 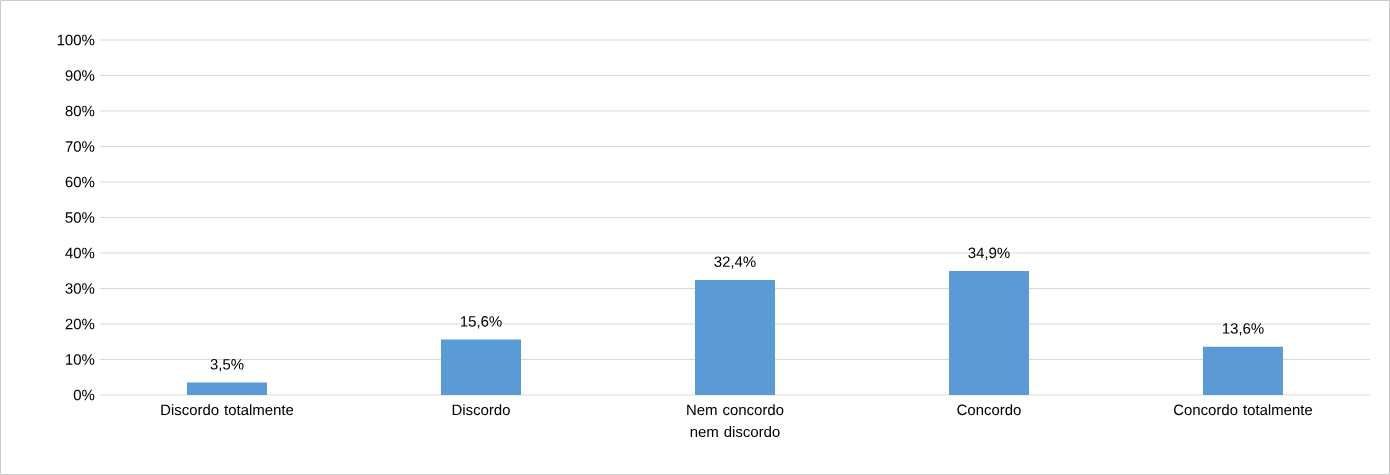 What do you see at coordinates (1243, 410) in the screenshot?
I see `x-tick-label: Concordo totalmente` at bounding box center [1243, 410].